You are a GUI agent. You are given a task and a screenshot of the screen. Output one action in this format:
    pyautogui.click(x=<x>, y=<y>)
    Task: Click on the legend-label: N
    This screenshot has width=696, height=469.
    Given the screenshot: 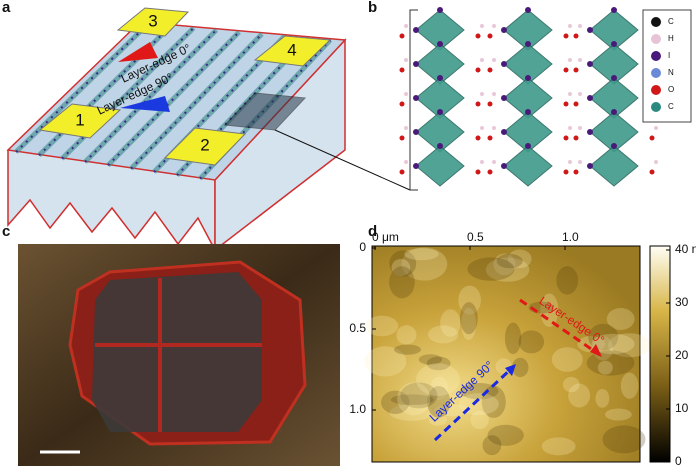 What is the action you would take?
    pyautogui.click(x=671, y=72)
    